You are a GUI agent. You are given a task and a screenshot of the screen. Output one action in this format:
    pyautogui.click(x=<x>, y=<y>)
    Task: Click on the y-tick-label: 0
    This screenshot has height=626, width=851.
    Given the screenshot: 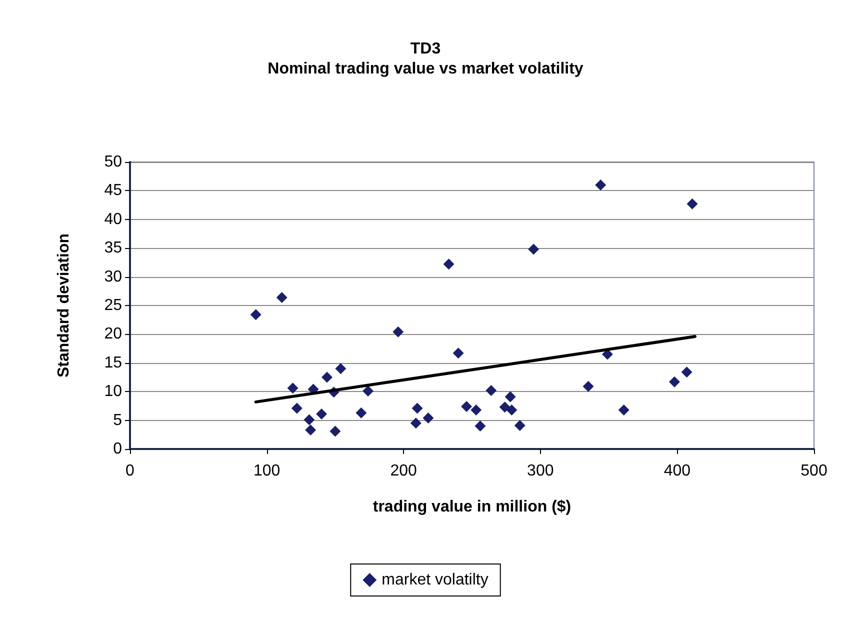 What is the action you would take?
    pyautogui.click(x=117, y=449)
    